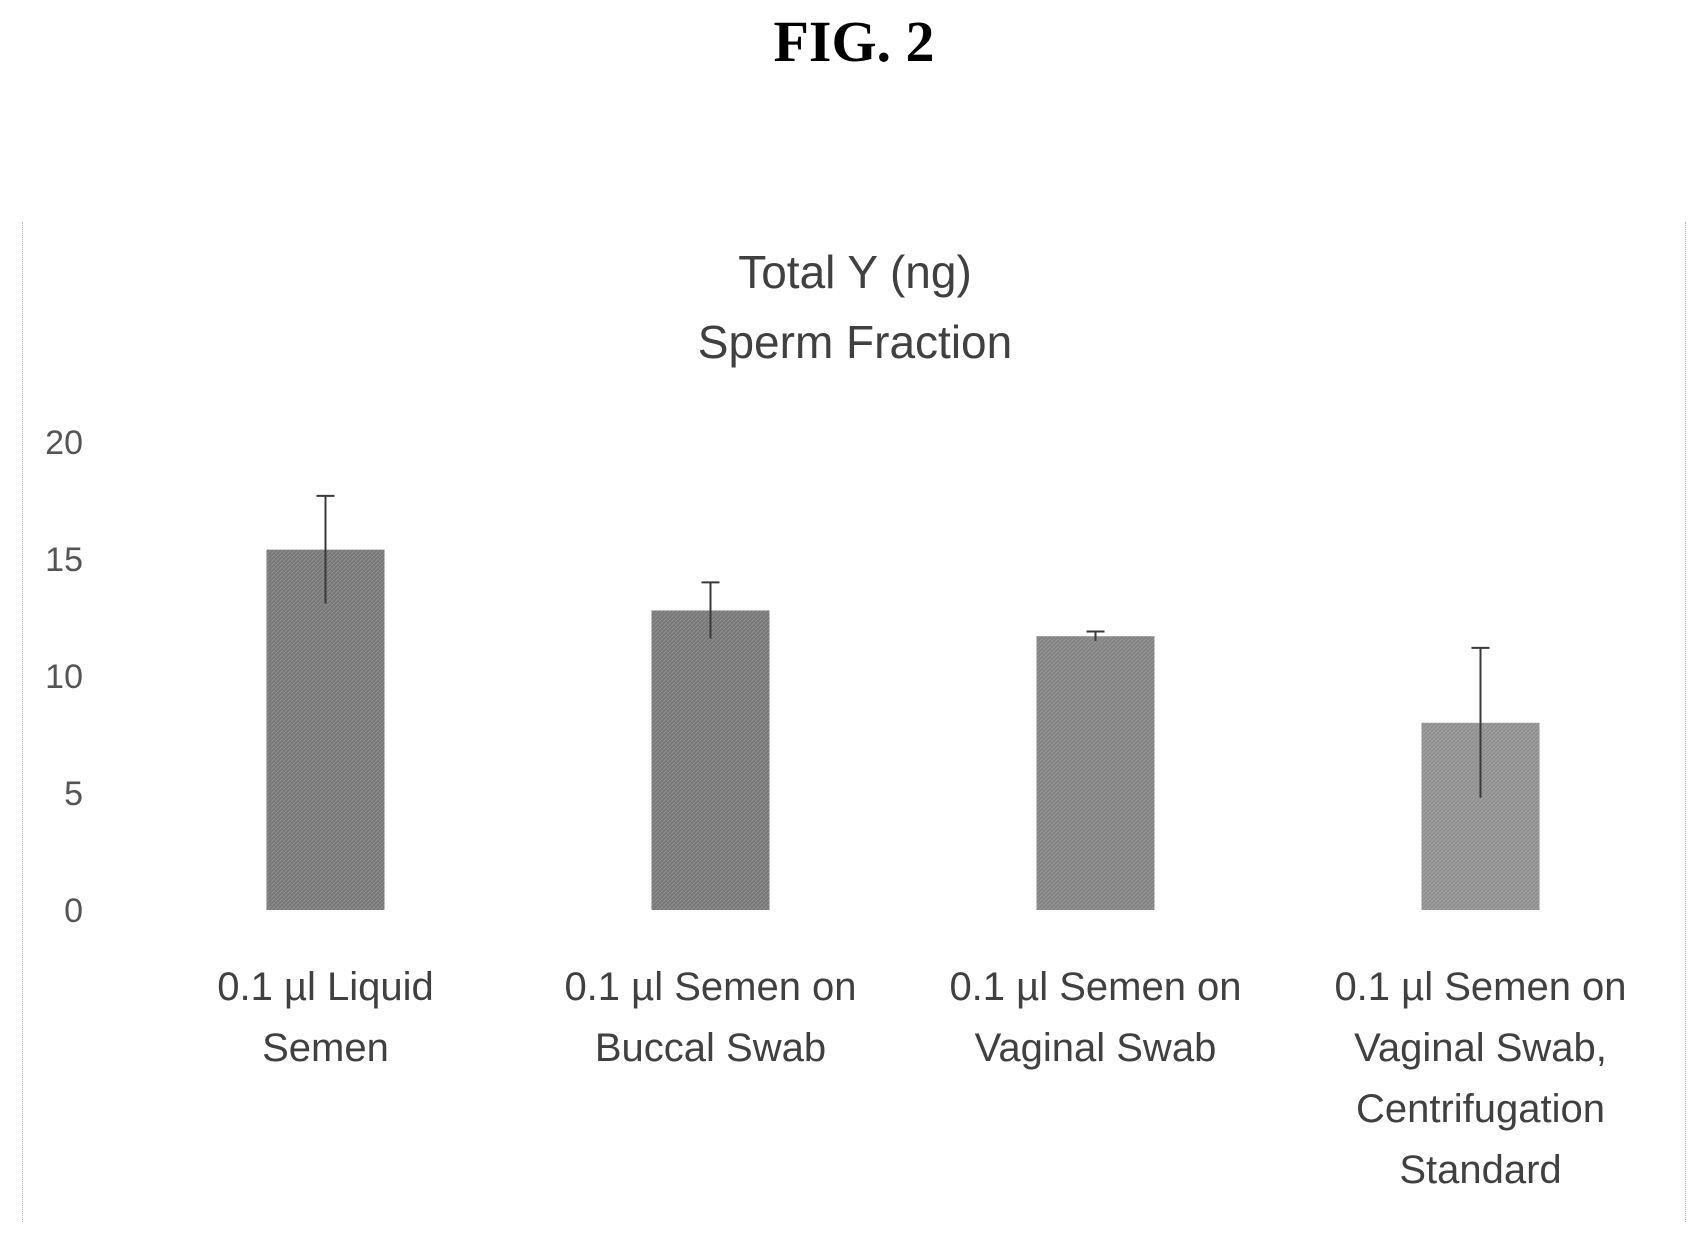 Image resolution: width=1708 pixels, height=1235 pixels. Describe the element at coordinates (325, 987) in the screenshot. I see `category-label-line: 0.1 µl Liquid` at that location.